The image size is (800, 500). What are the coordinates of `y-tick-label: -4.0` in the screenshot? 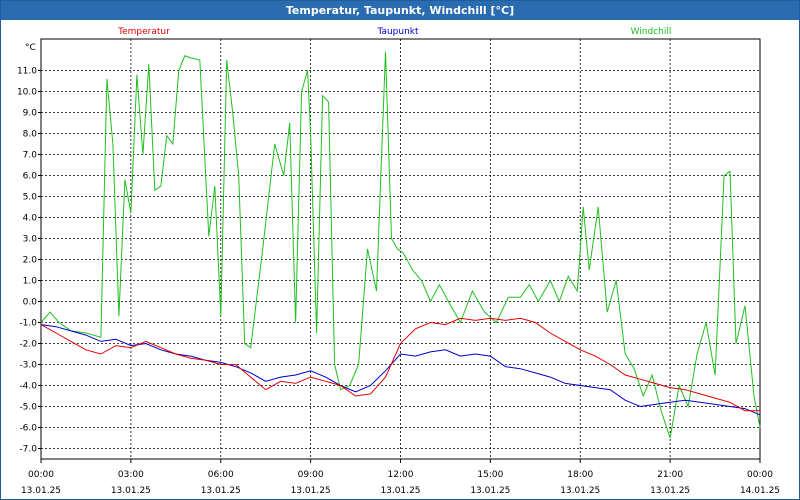 It's located at (28, 387).